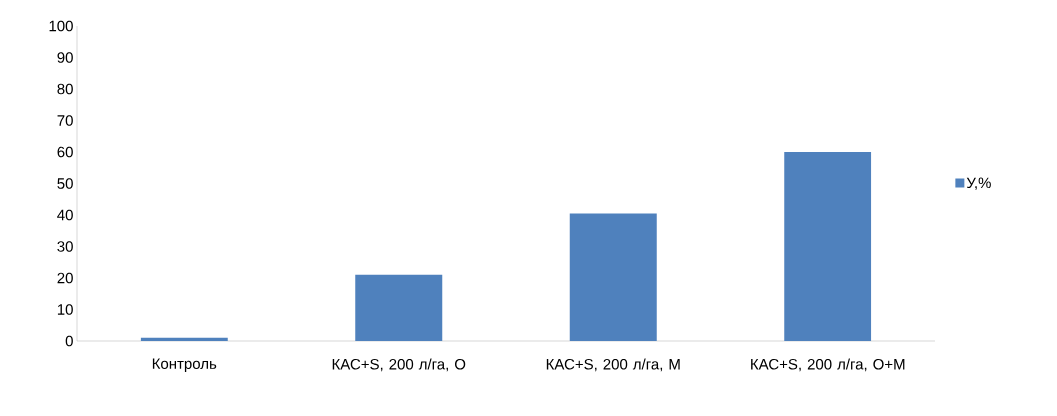  What do you see at coordinates (65, 57) in the screenshot?
I see `y-tick-label: 90` at bounding box center [65, 57].